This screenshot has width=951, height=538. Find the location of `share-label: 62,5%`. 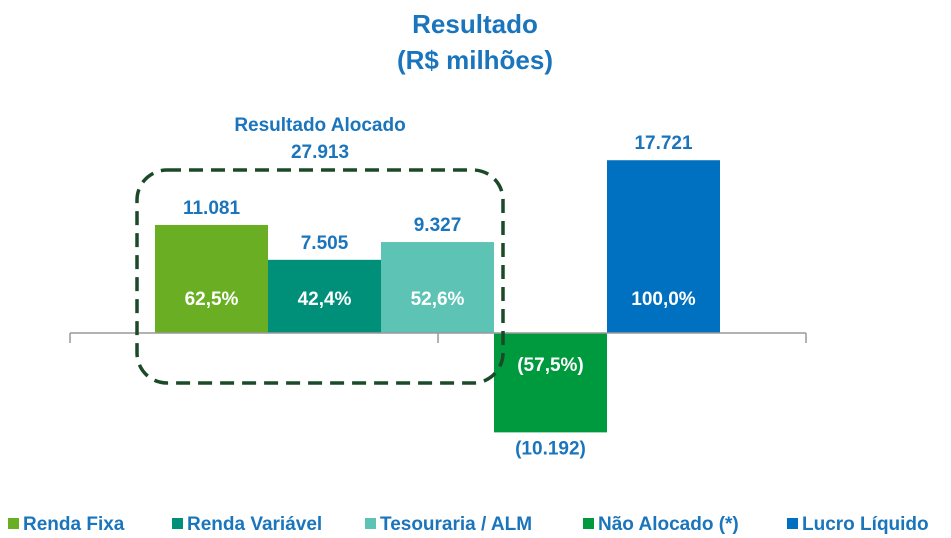

share-label: 62,5% is located at coordinates (212, 299).